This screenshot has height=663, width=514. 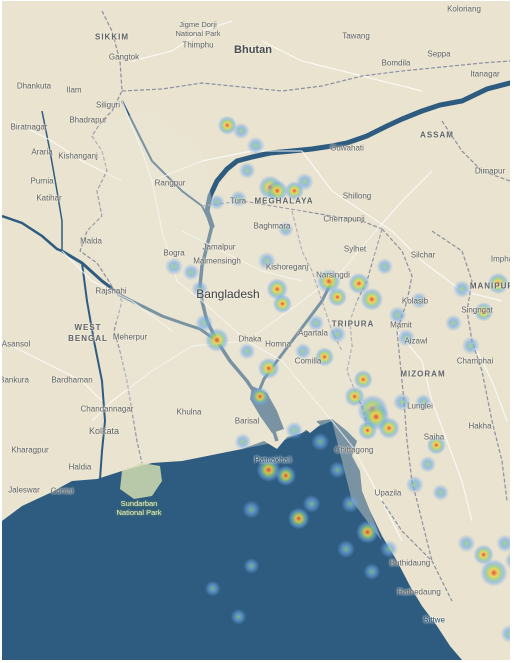 I want to click on label-haldia: Haldia, so click(x=80, y=467).